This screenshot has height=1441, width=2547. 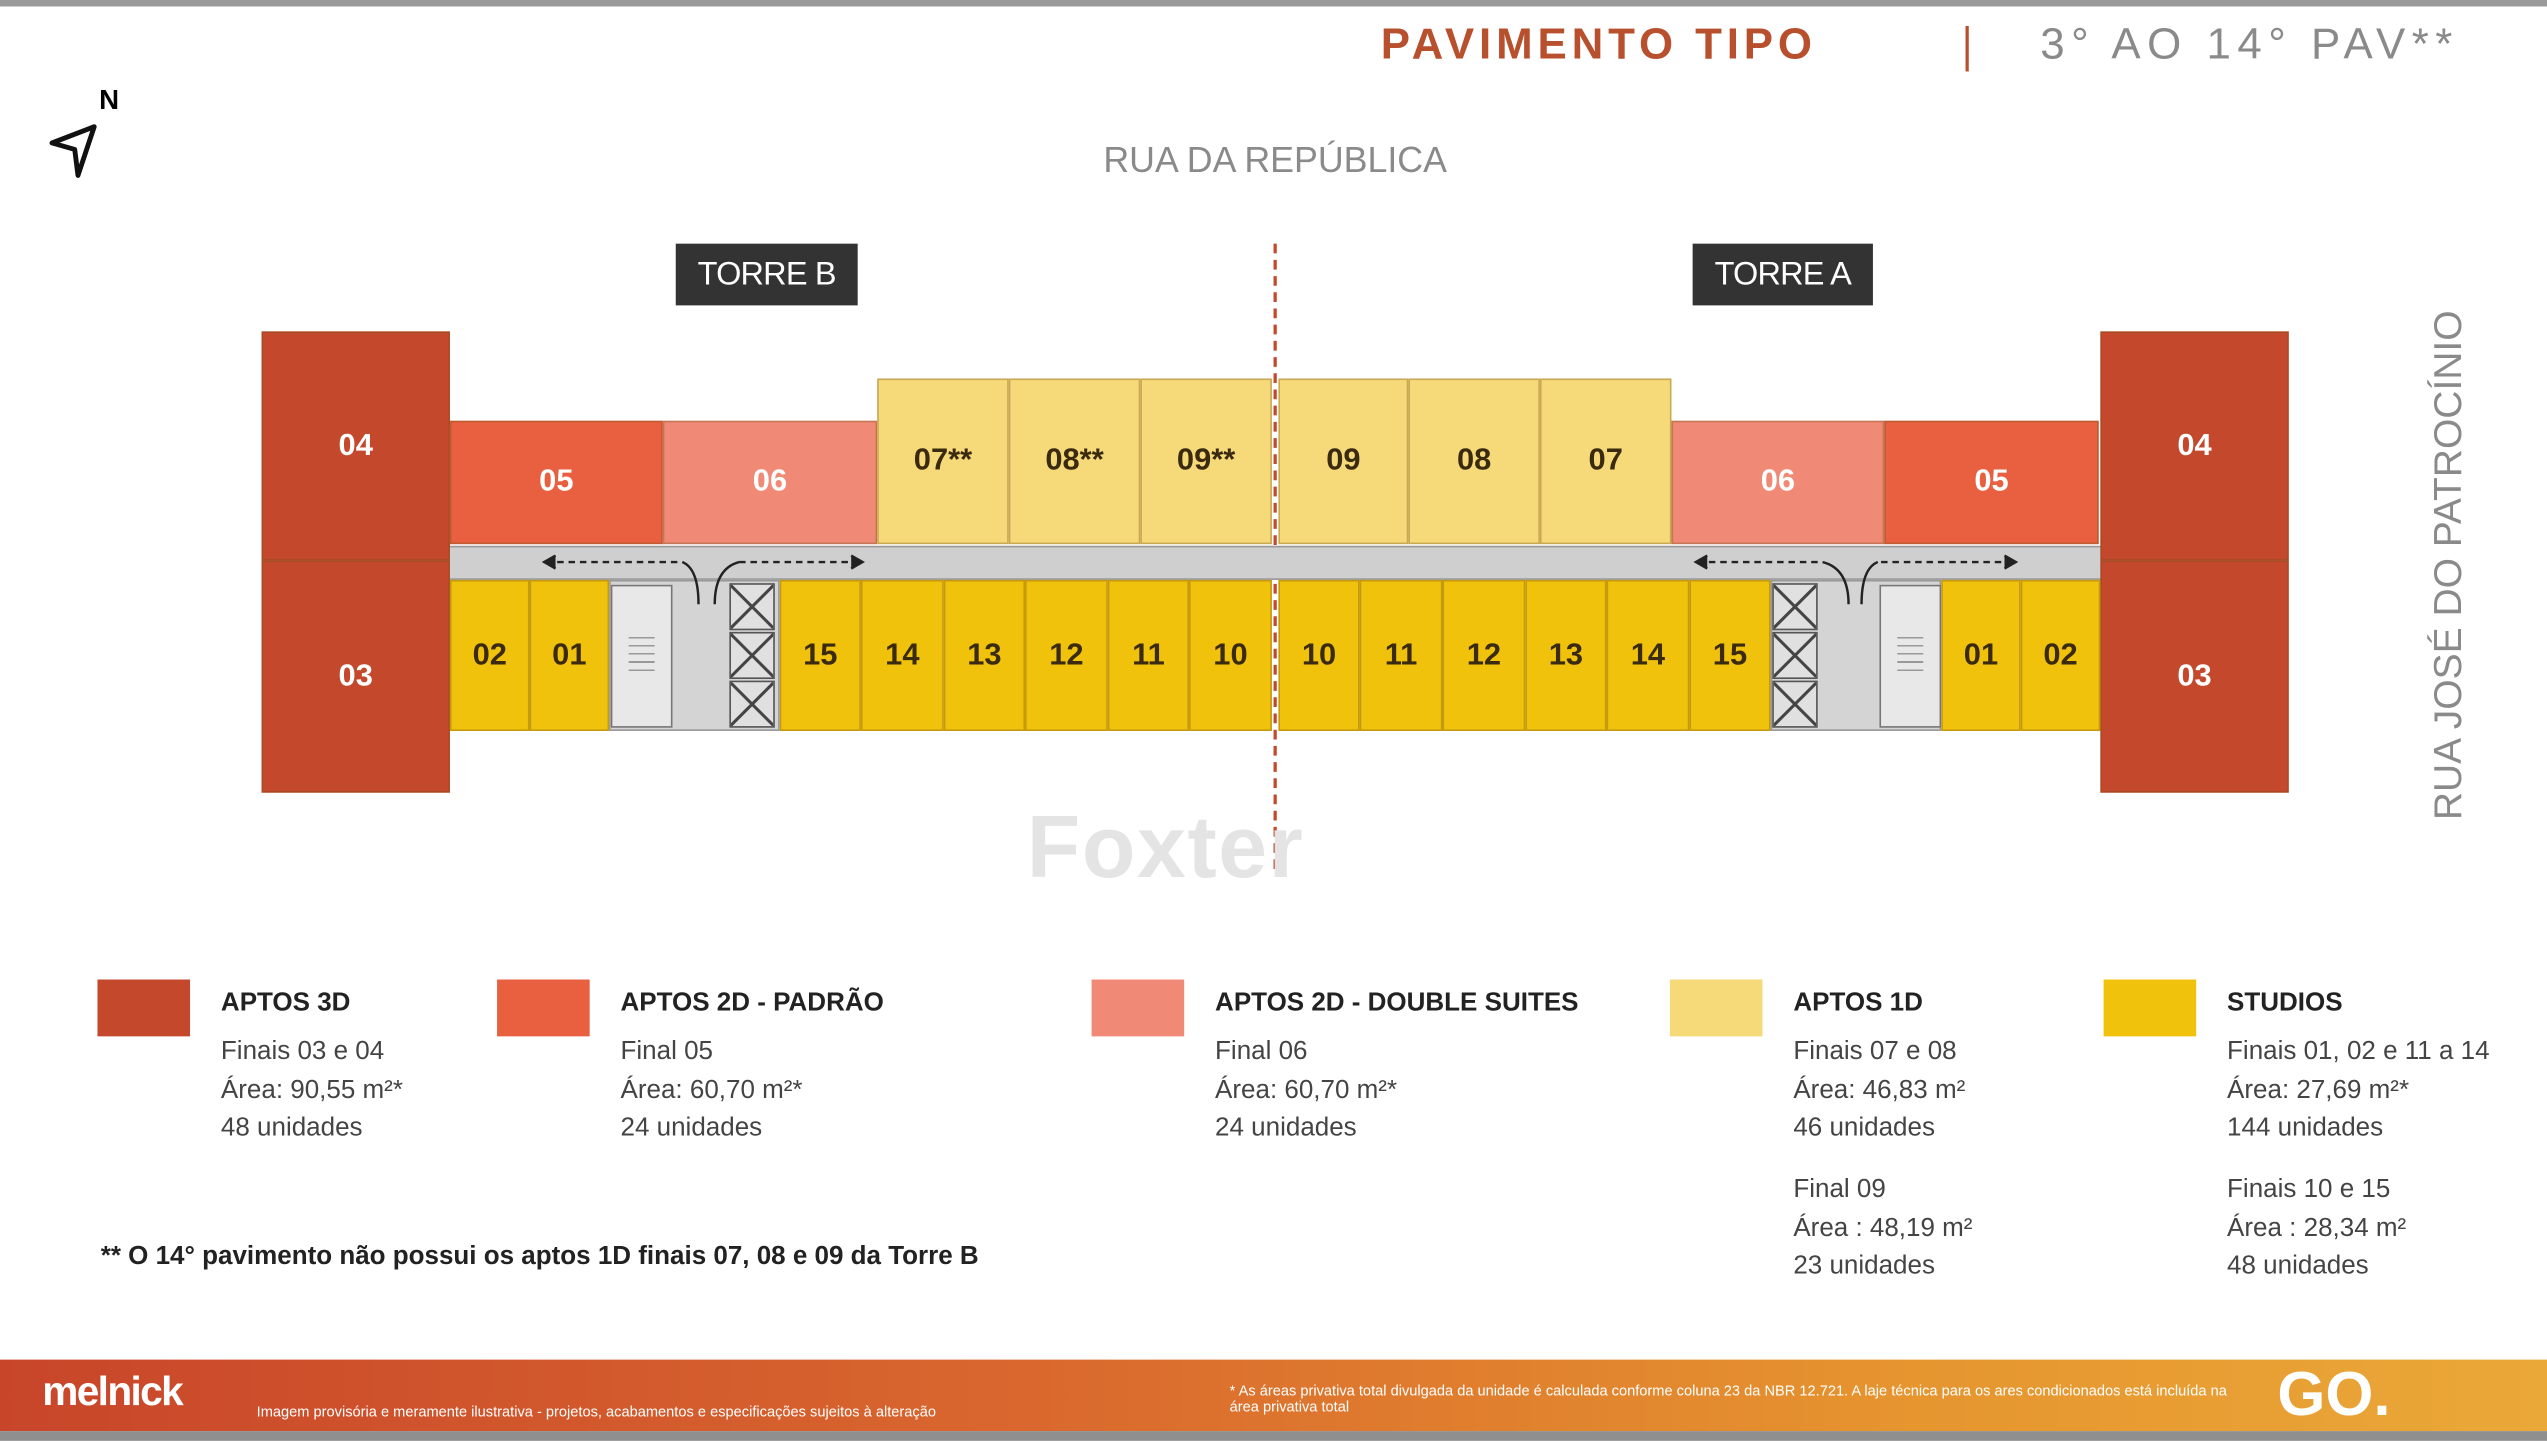 What do you see at coordinates (1165, 848) in the screenshot?
I see `watermark: Foxter` at bounding box center [1165, 848].